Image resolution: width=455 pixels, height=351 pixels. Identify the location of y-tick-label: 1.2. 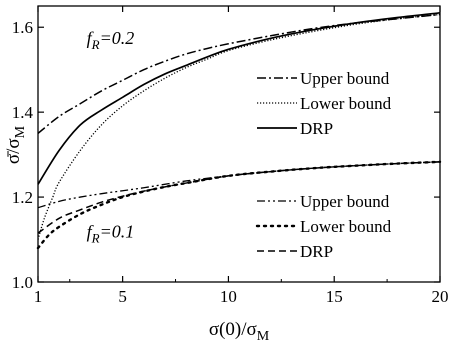
(22, 197).